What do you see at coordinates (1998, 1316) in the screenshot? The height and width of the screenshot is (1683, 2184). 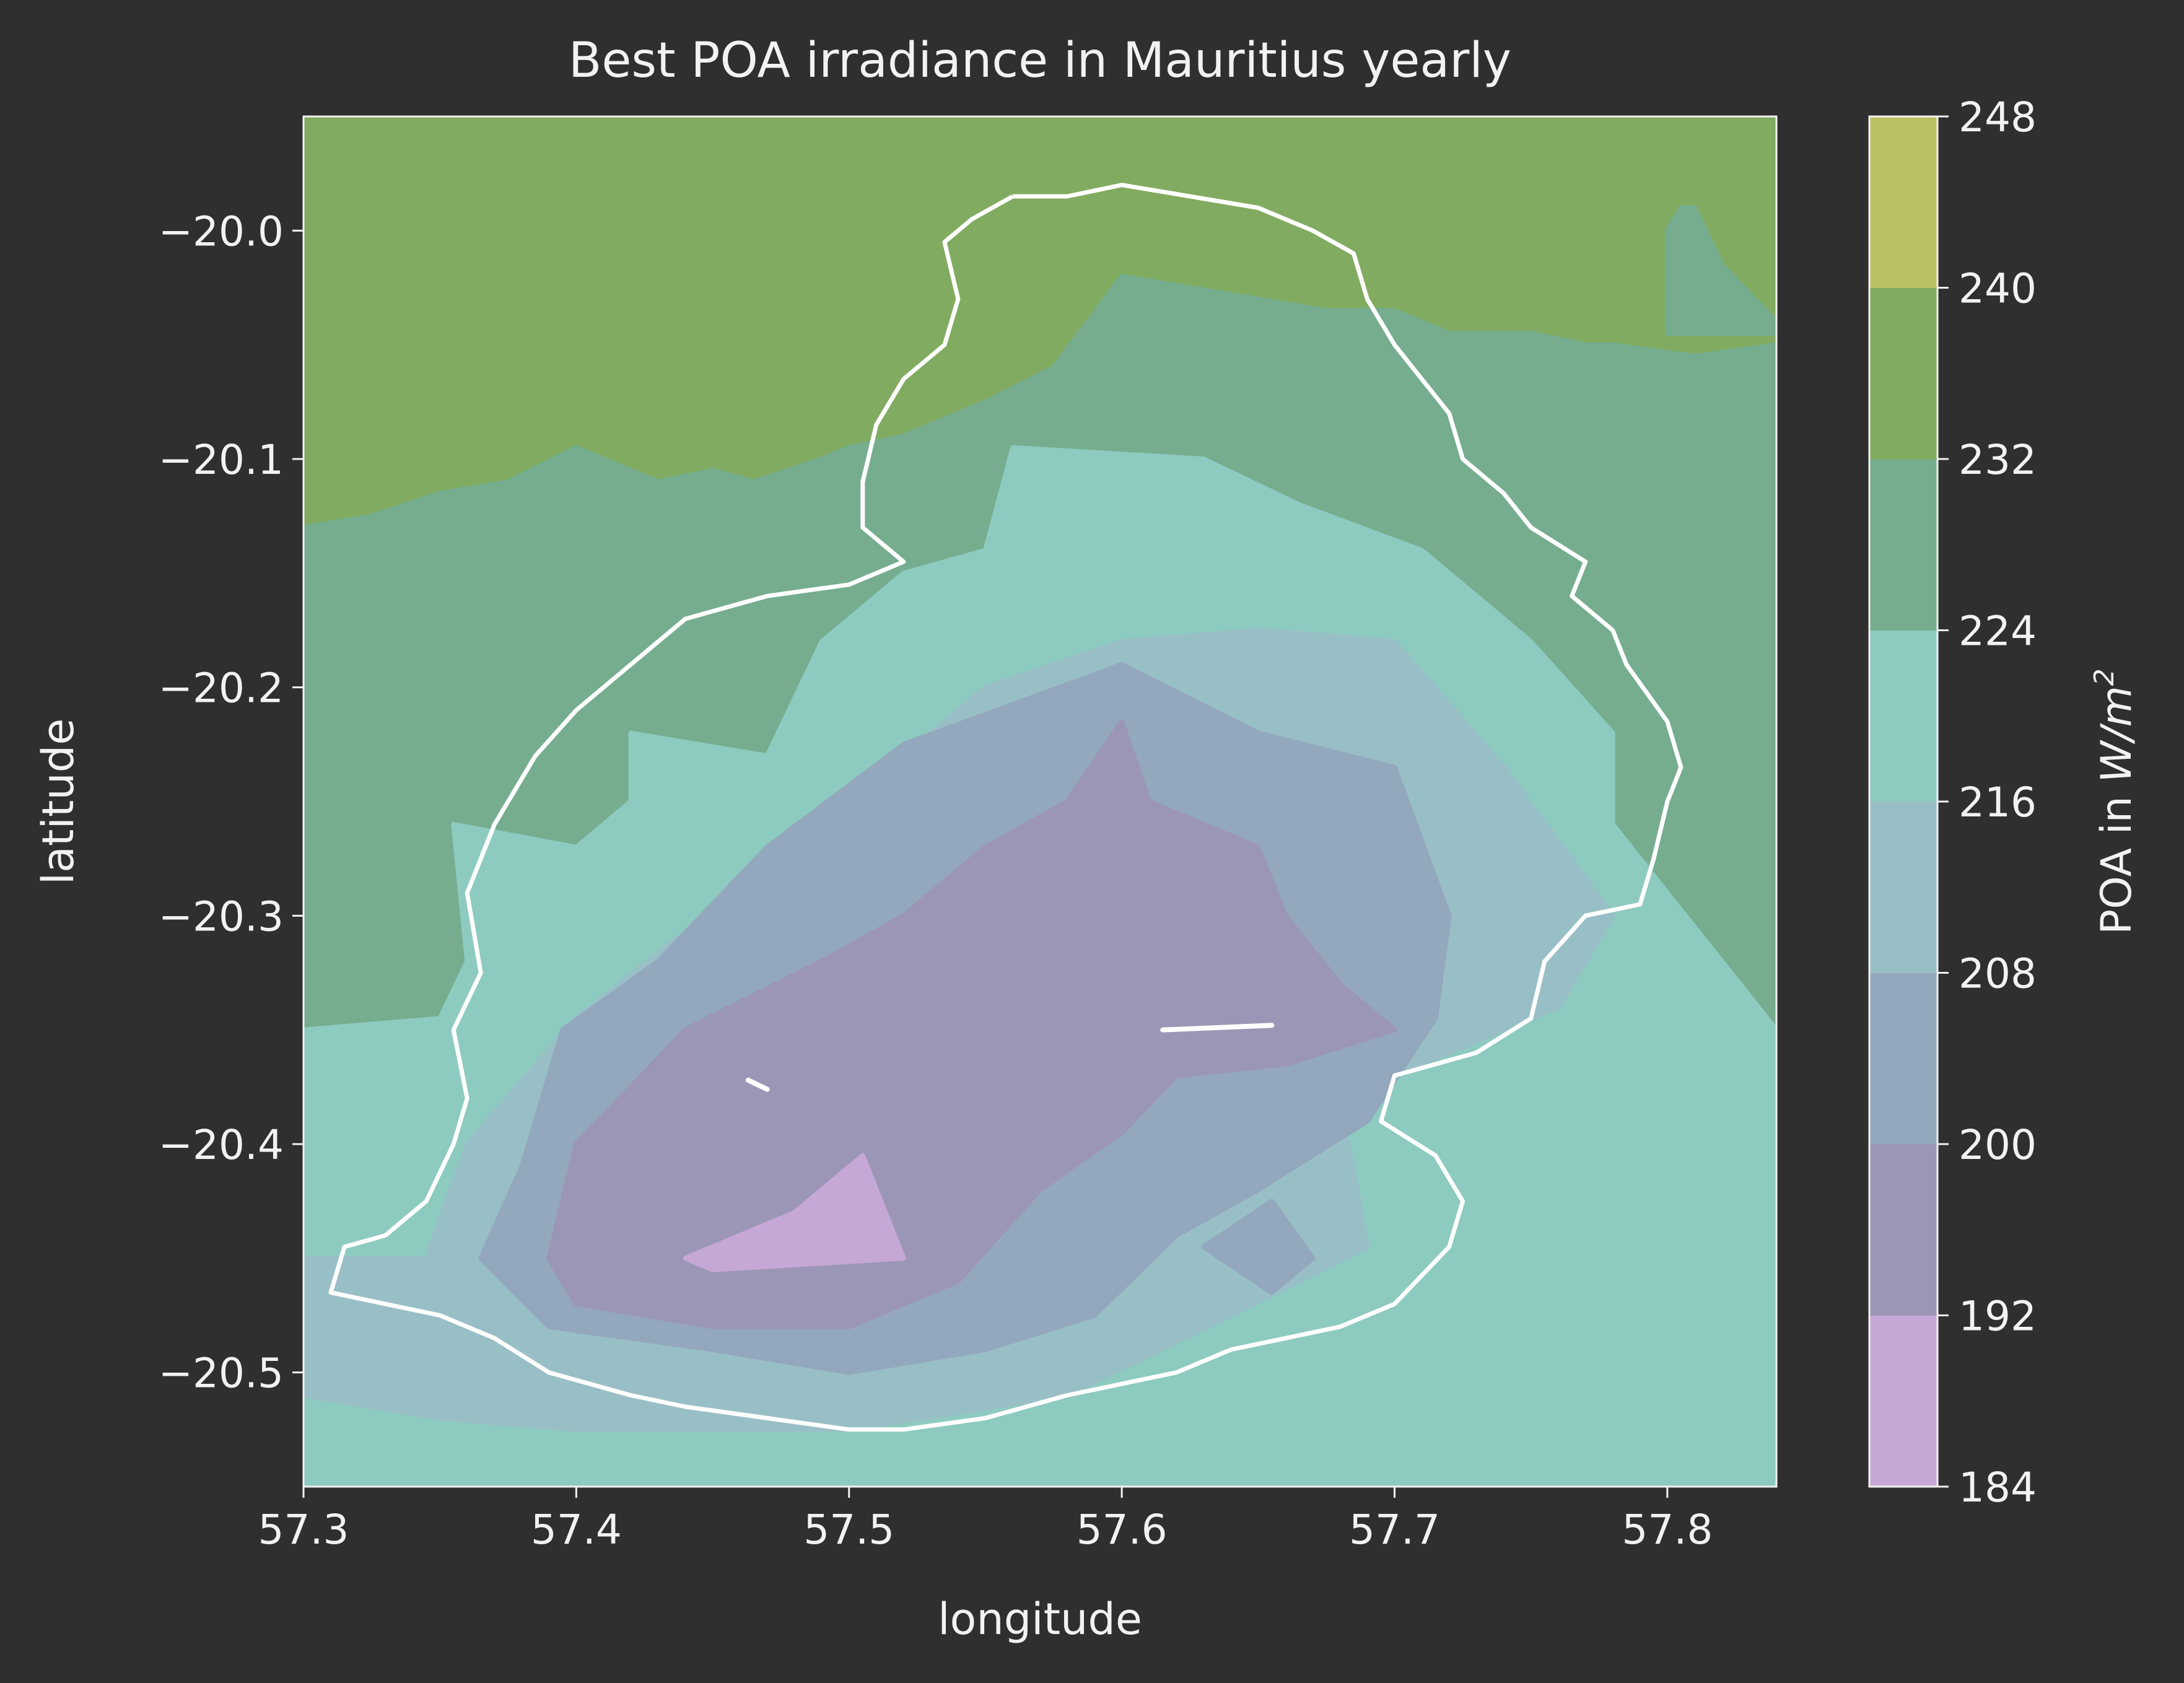 I see `colorbar-tick-label: 192` at bounding box center [1998, 1316].